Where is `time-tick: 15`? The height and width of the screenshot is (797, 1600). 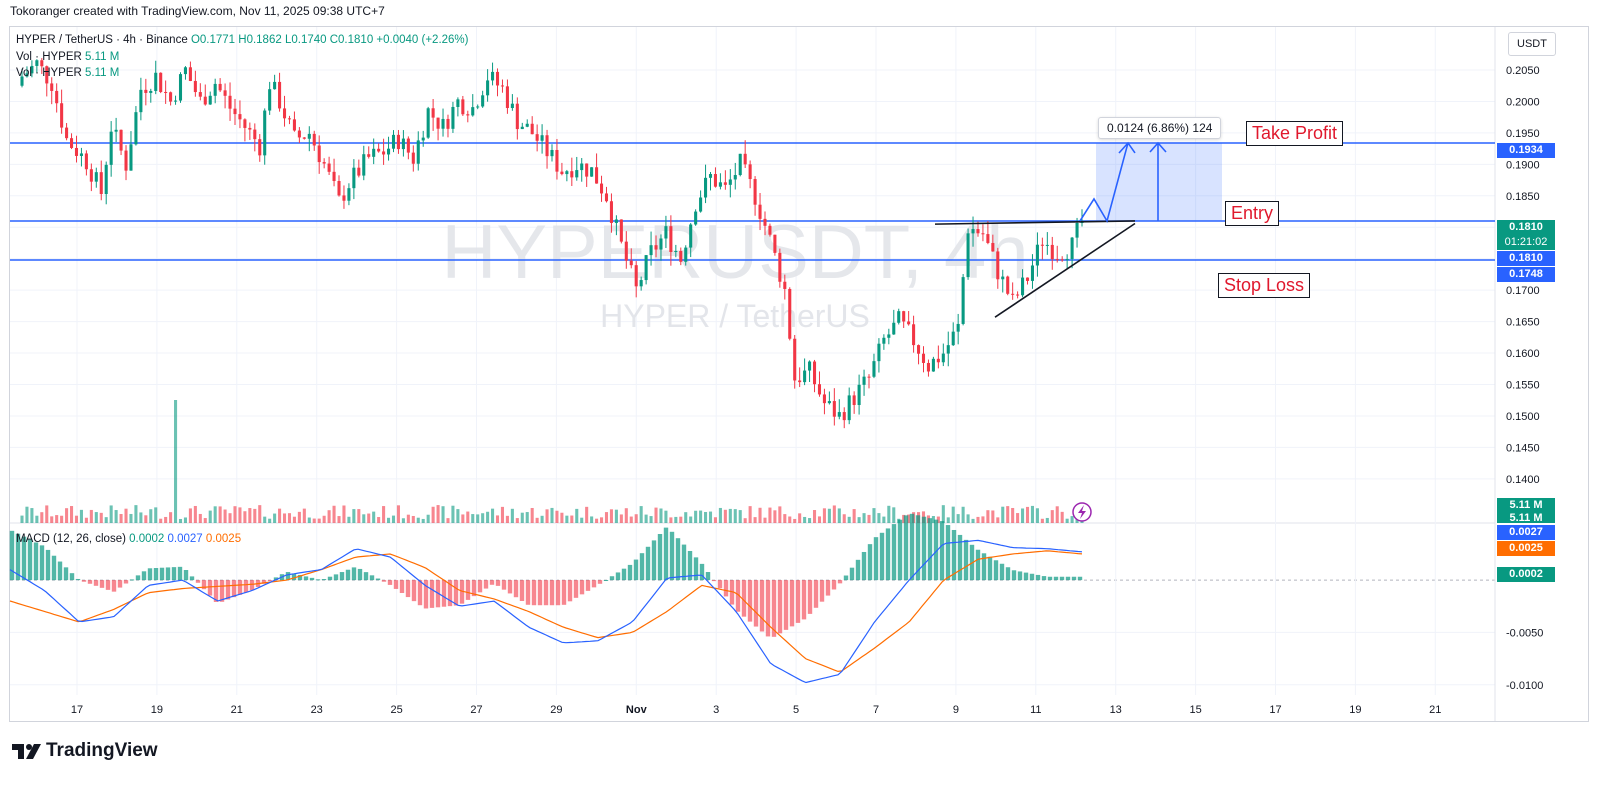 time-tick: 15 is located at coordinates (1195, 710).